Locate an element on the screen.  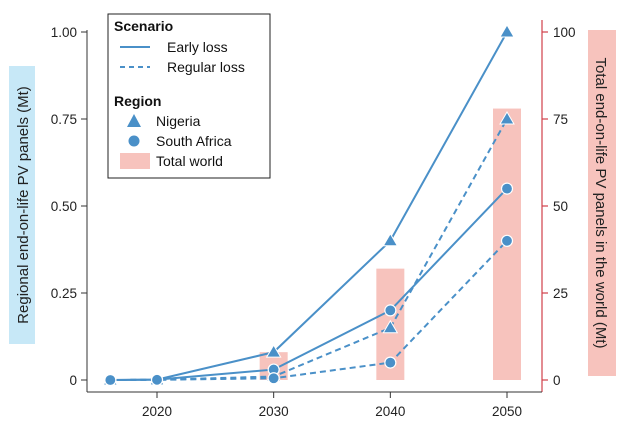
right-axis-label-bg is located at coordinates (602, 203).